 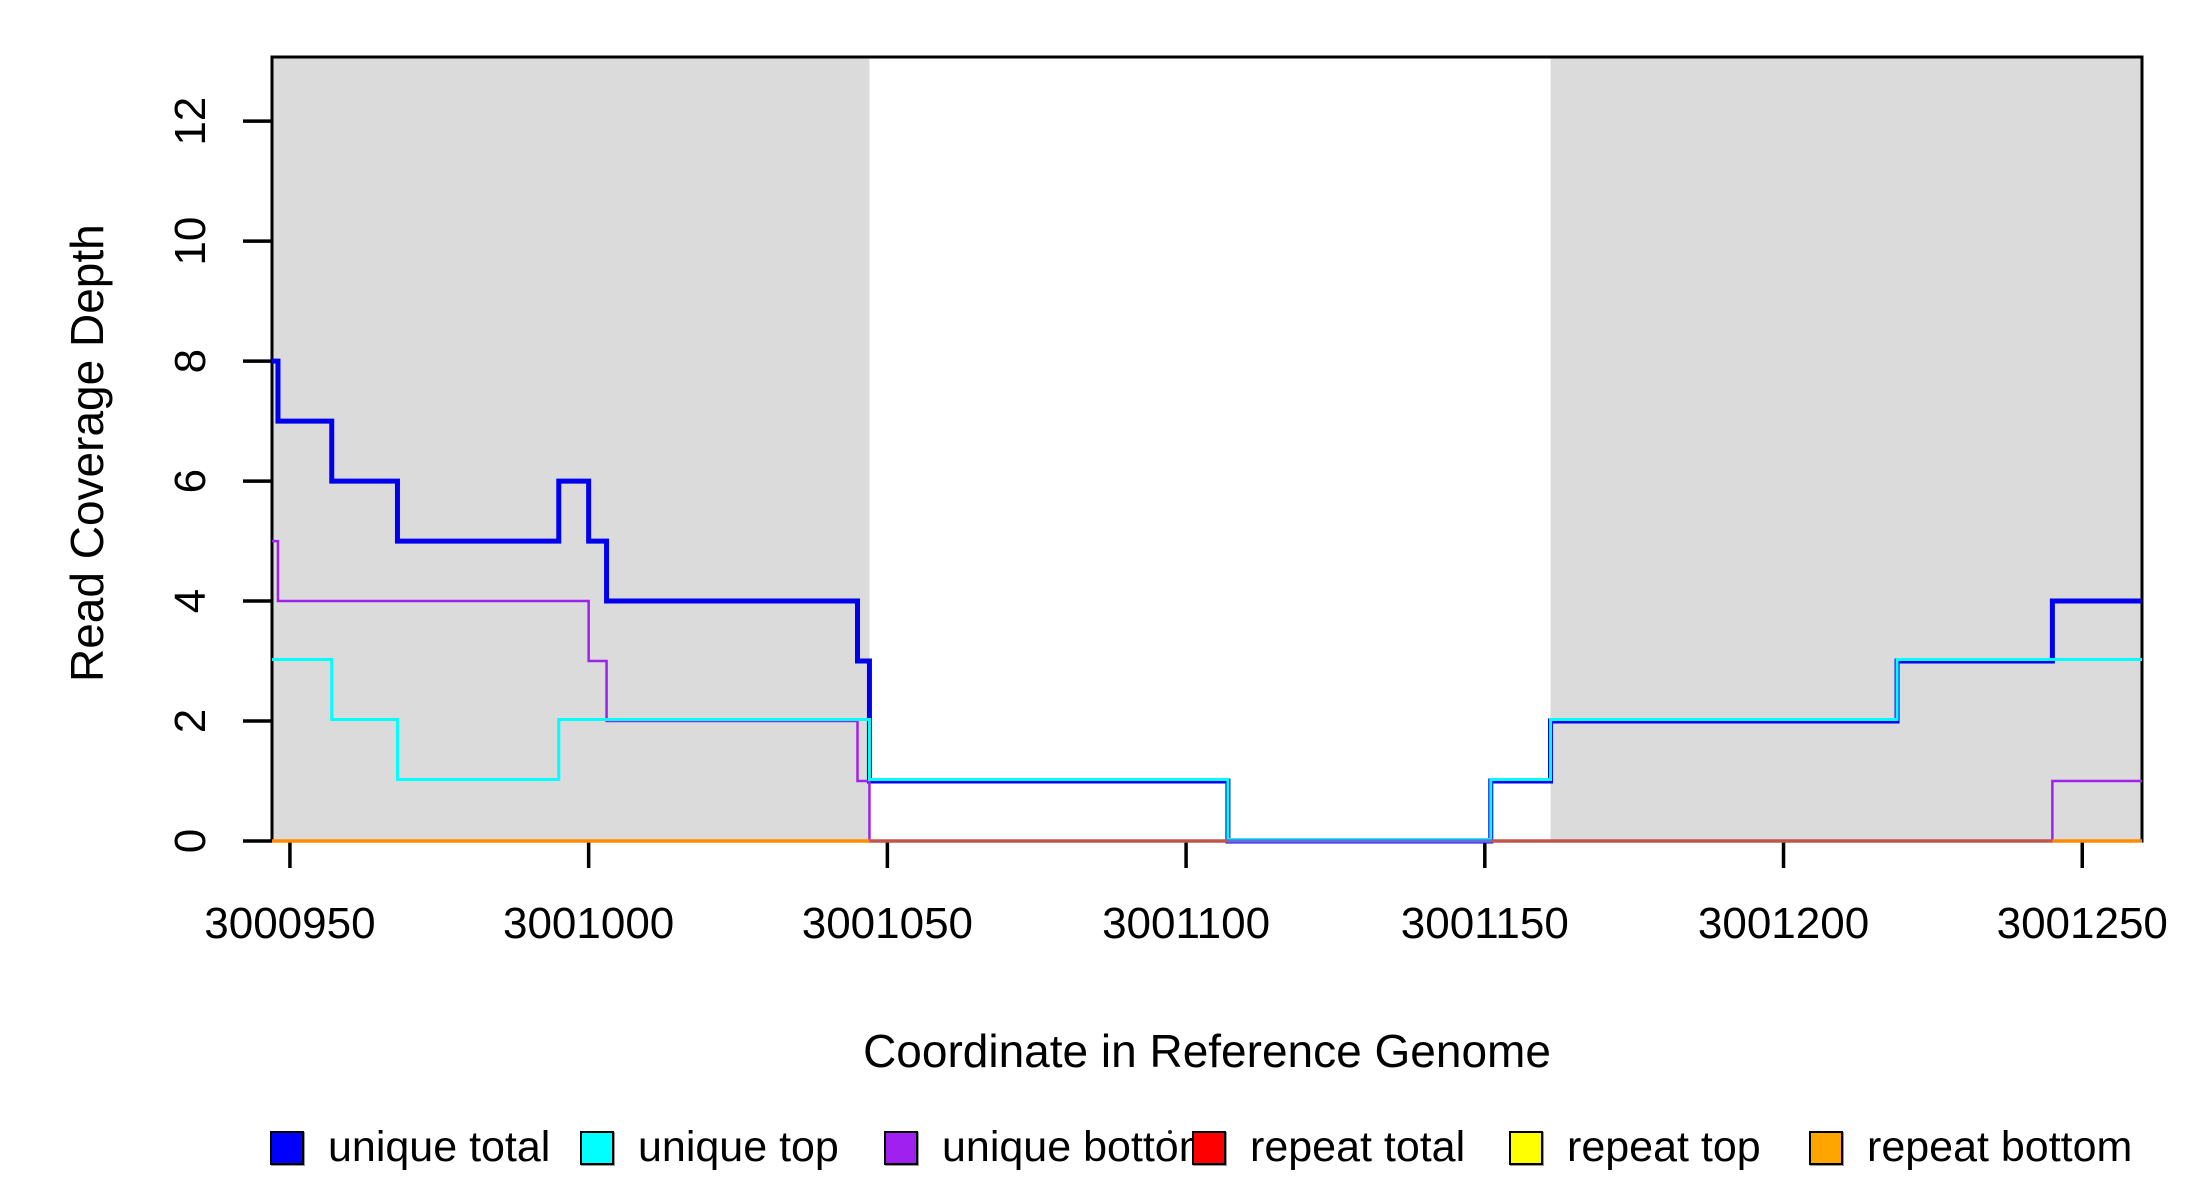 I want to click on x-tick-label: 3001150, so click(x=1485, y=923).